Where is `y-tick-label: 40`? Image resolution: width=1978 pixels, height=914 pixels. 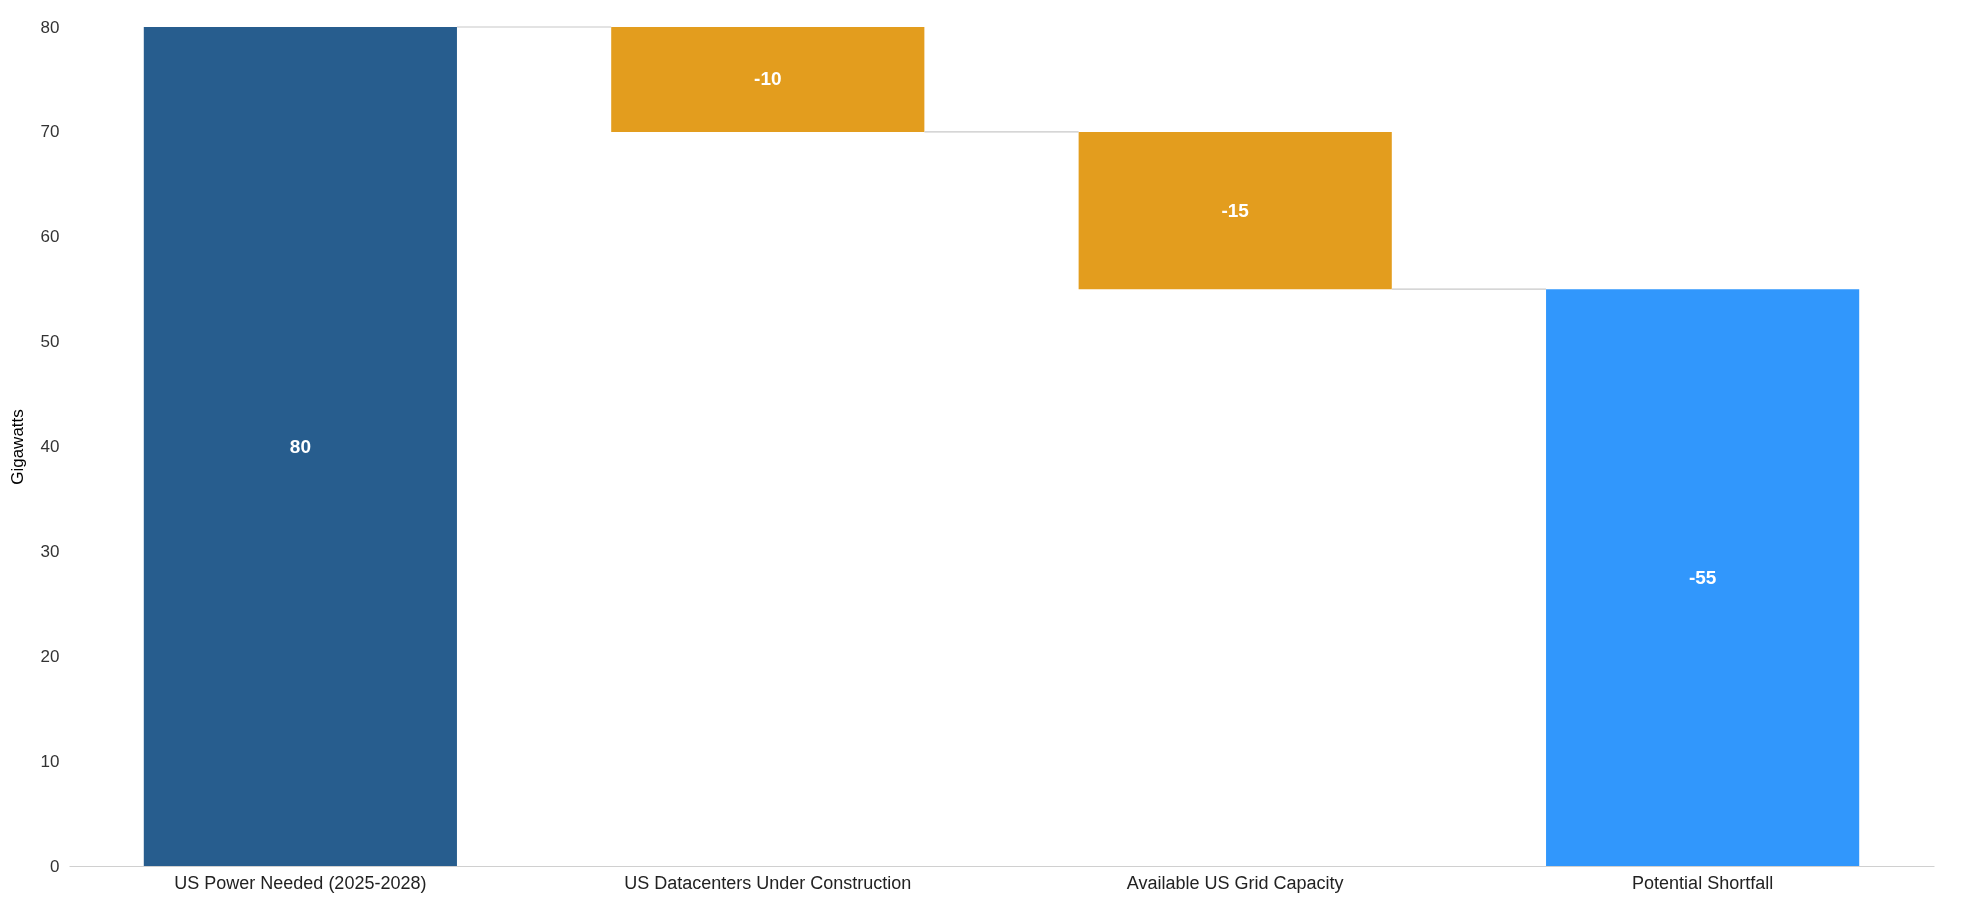
y-tick-label: 40 is located at coordinates (50, 446).